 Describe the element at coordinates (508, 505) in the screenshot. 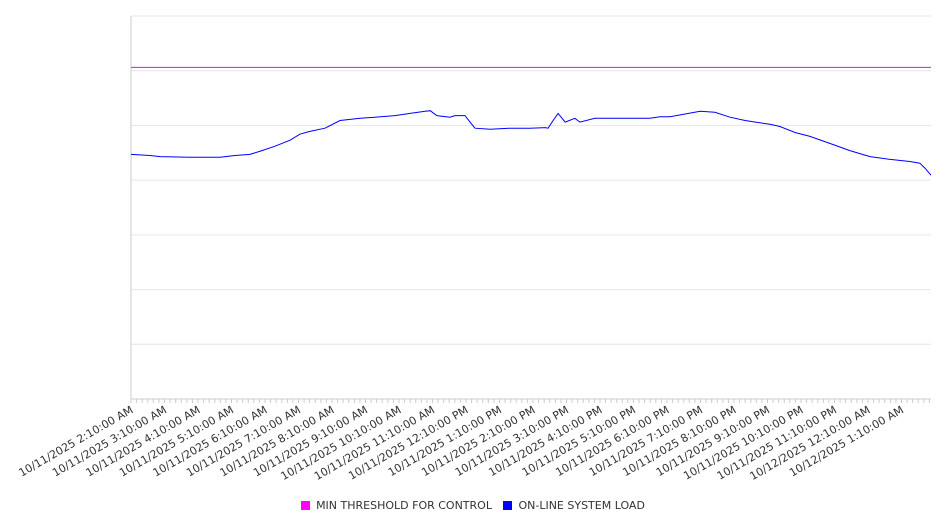

I see `system-load-swatch-icon` at that location.